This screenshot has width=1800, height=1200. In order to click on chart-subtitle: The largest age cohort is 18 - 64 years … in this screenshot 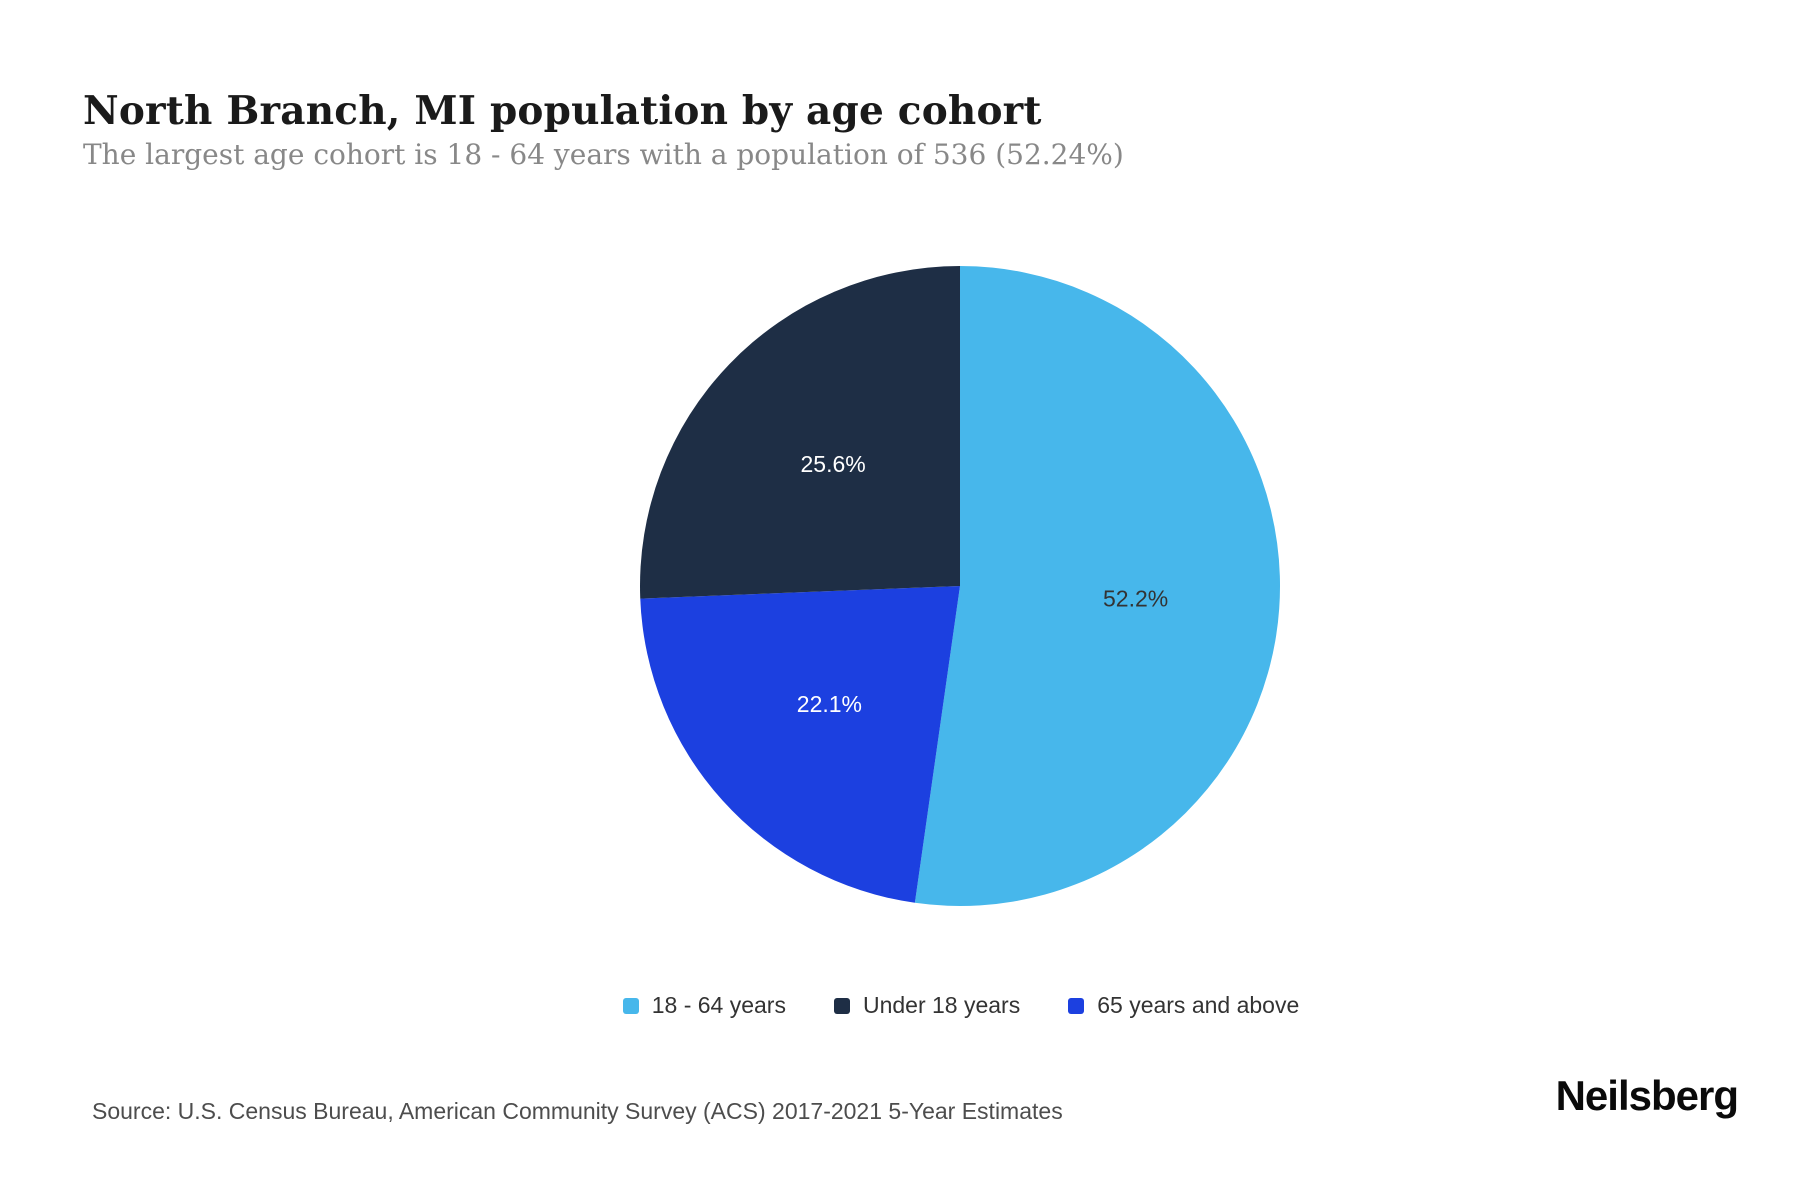, I will do `click(603, 154)`.